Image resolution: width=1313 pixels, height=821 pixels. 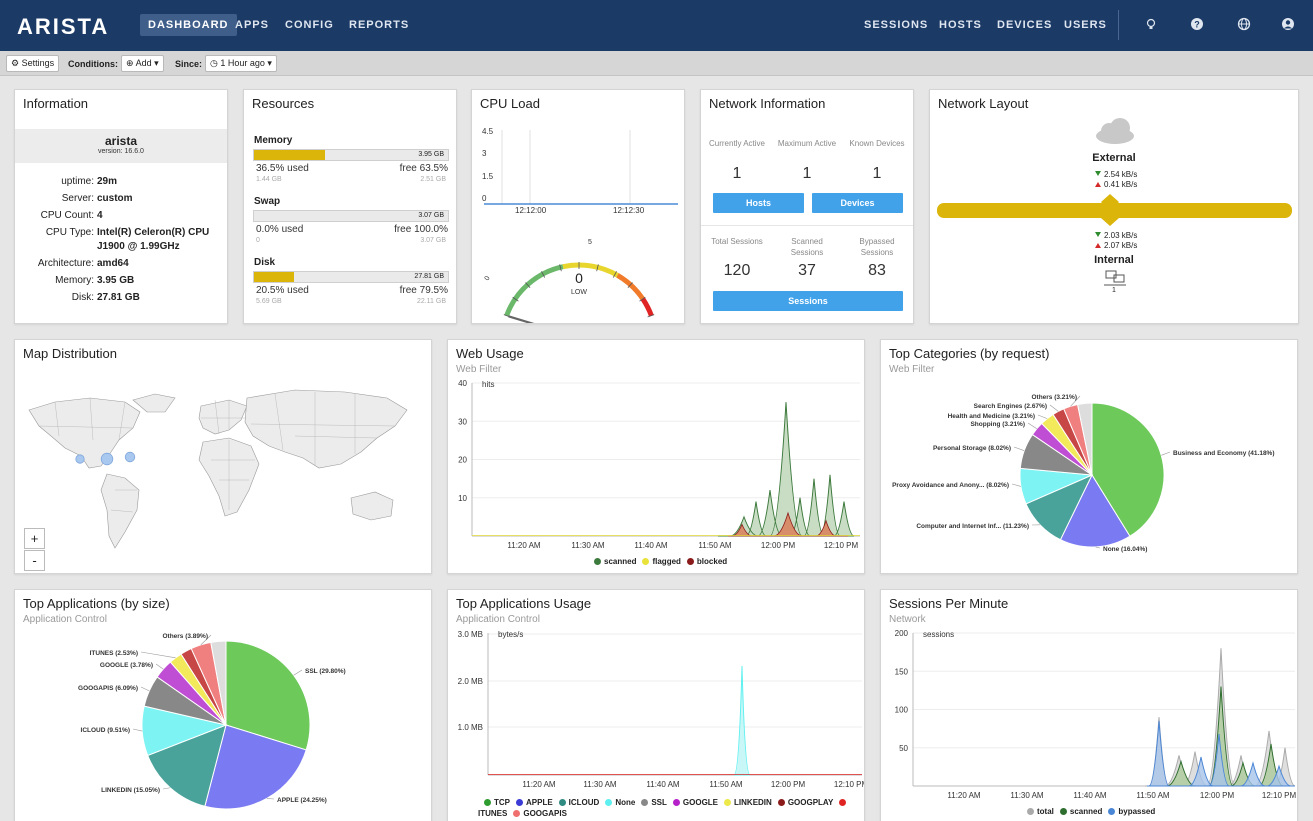 What do you see at coordinates (1121, 245) in the screenshot?
I see `internal-upload-rate: 2.07 kB/s` at bounding box center [1121, 245].